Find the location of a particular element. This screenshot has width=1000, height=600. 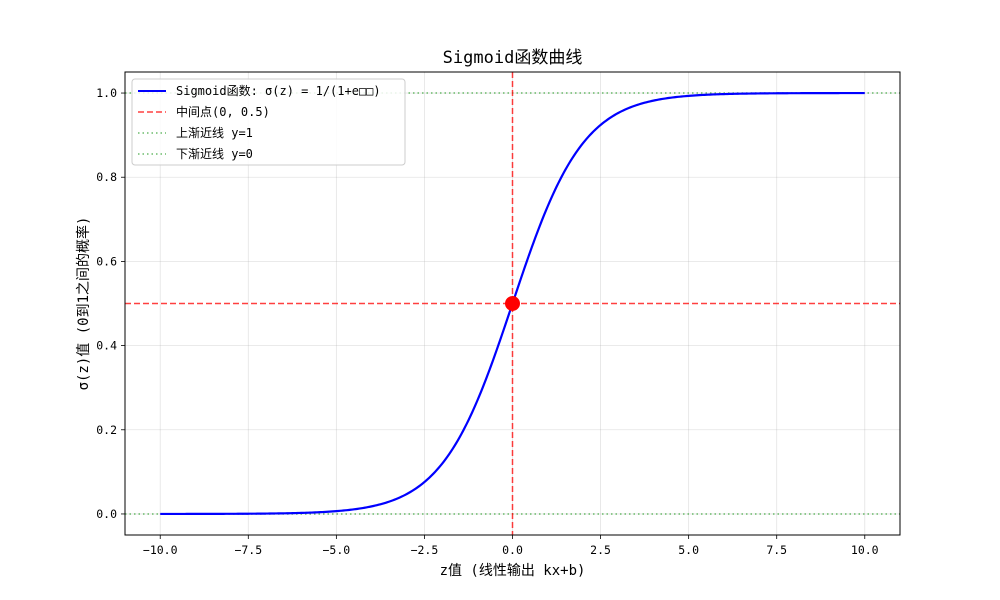

legend-label-midpoint: 中间点(0, 0.5) is located at coordinates (223, 111).